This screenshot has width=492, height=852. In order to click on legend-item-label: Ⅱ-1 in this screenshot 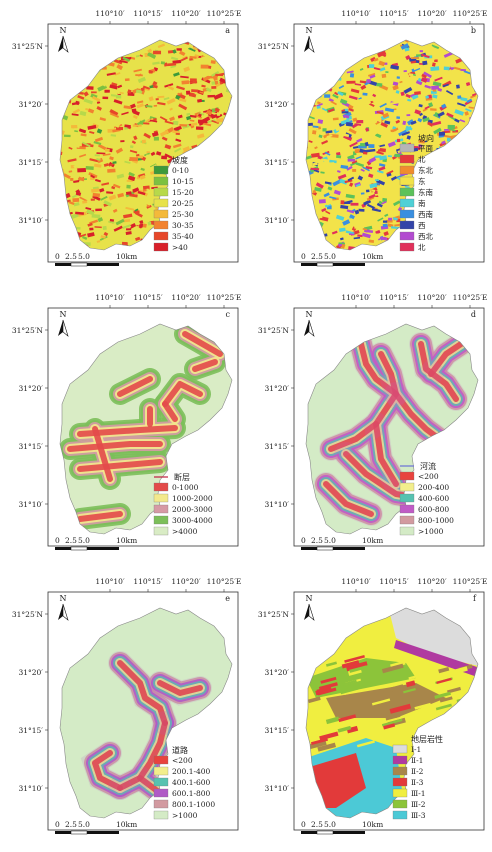, I will do `click(417, 760)`.